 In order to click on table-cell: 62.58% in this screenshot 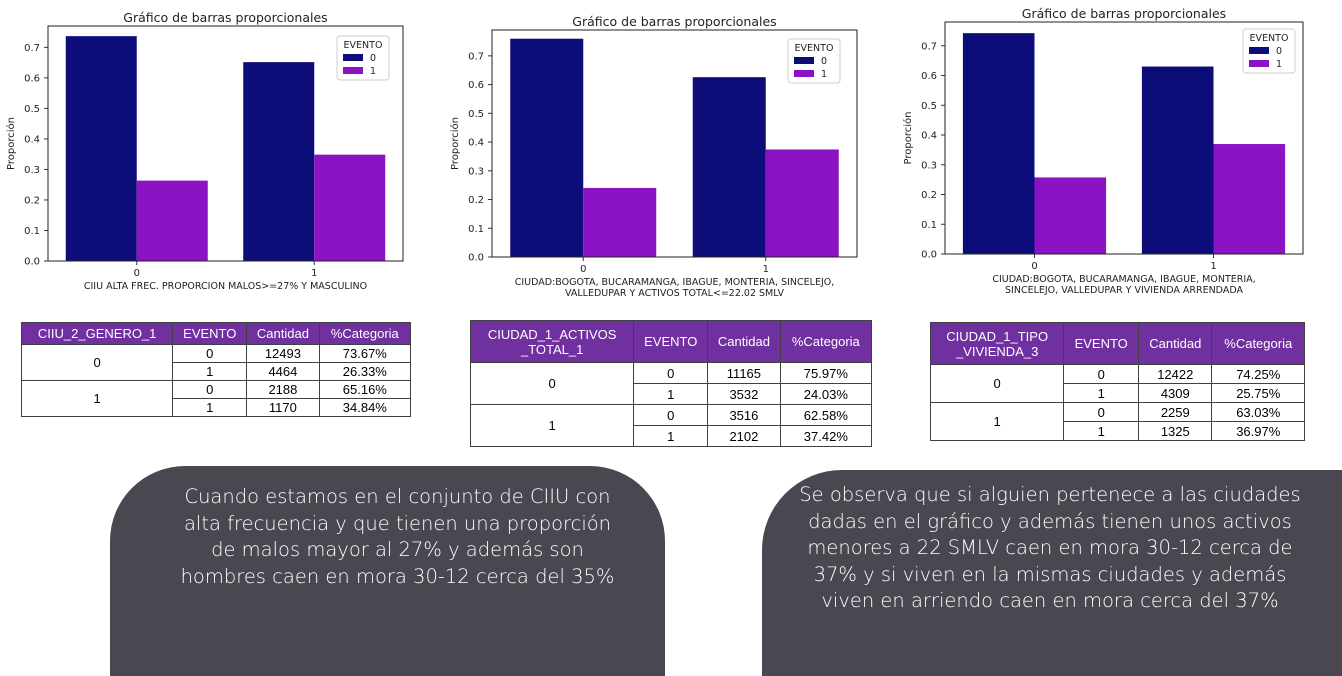, I will do `click(826, 415)`.